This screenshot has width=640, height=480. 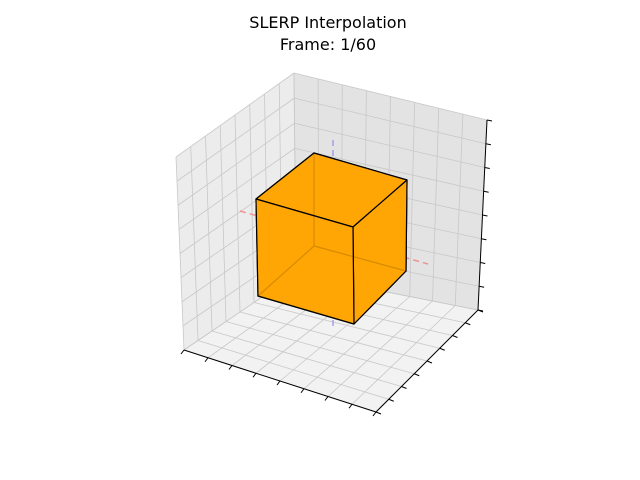 What do you see at coordinates (327, 22) in the screenshot?
I see `chart-title: SLERP Interpolation` at bounding box center [327, 22].